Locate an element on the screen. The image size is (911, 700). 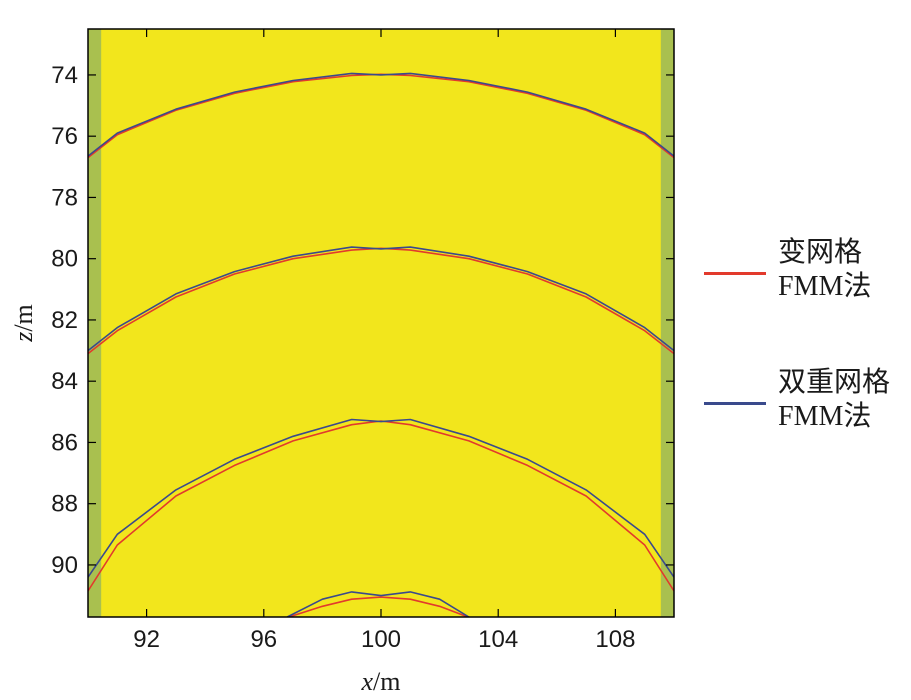
y-tick-label: 84 is located at coordinates (64, 381).